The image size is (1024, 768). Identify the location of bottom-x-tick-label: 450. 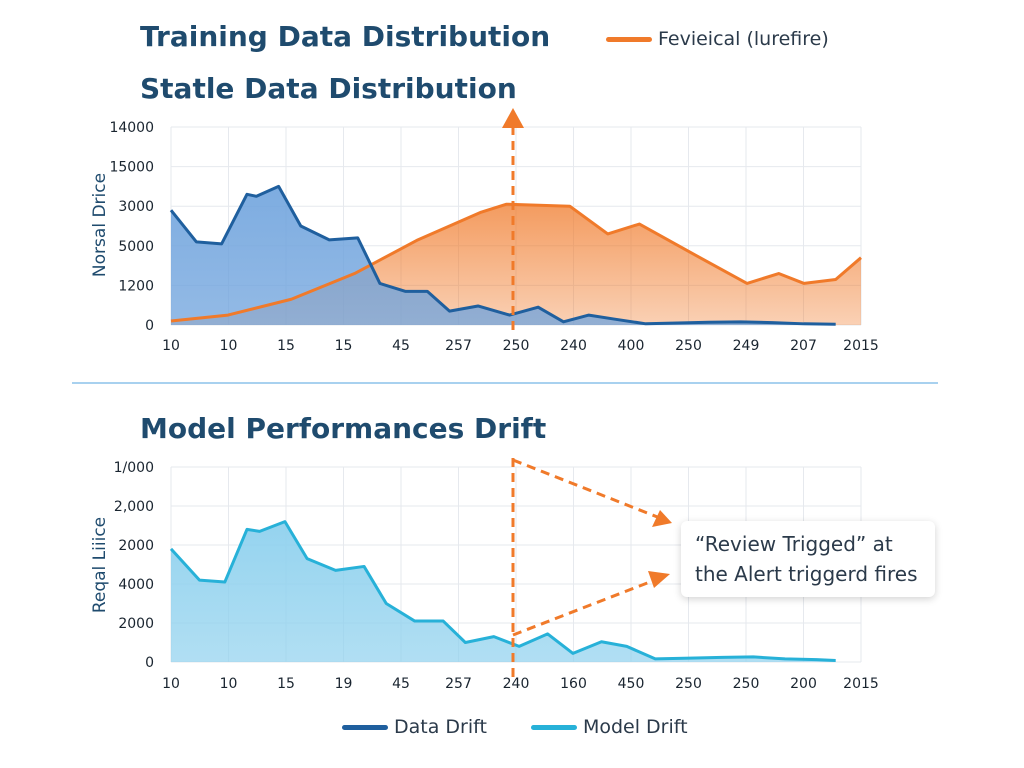
(631, 684).